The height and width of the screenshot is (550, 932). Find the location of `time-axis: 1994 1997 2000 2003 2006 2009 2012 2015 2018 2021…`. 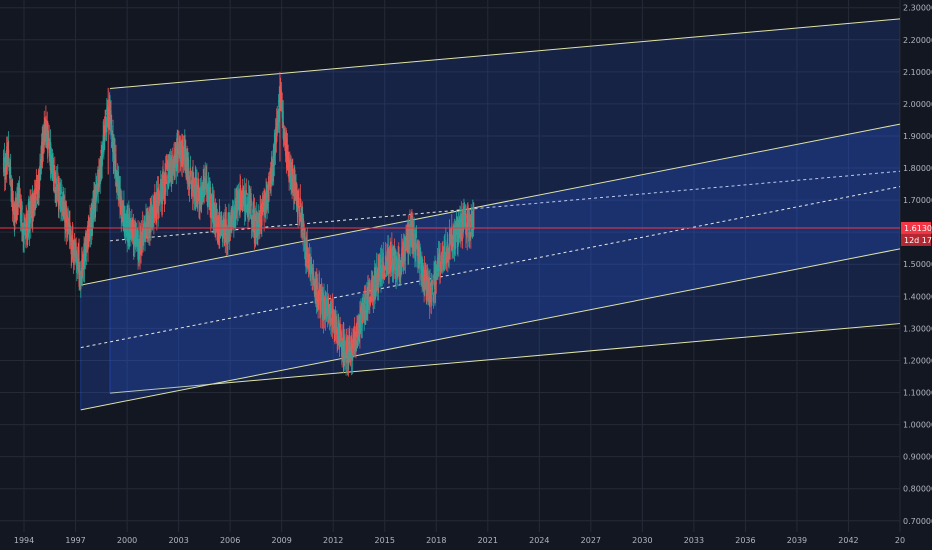

time-axis: 1994 1997 2000 2003 2006 2009 2012 2015 2018 2021… is located at coordinates (459, 540).